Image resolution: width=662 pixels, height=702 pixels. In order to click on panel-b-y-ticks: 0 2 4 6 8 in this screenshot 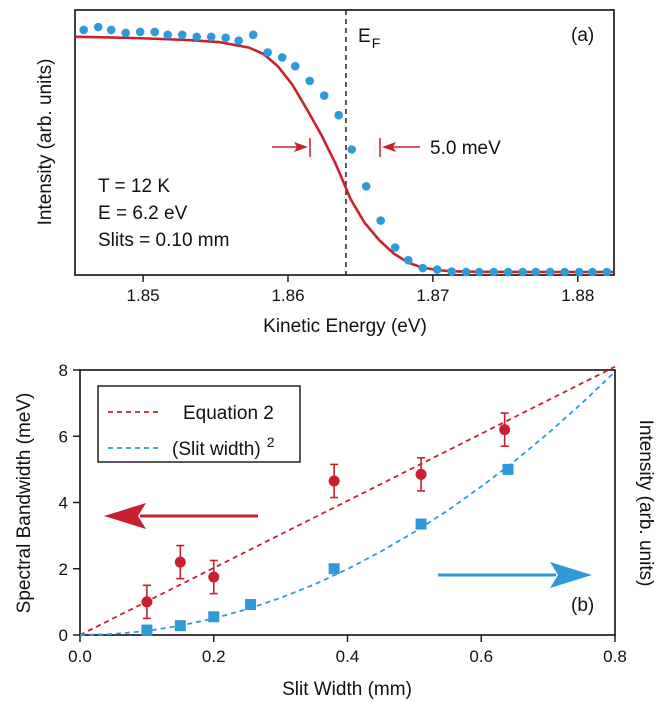, I will do `click(69, 503)`.